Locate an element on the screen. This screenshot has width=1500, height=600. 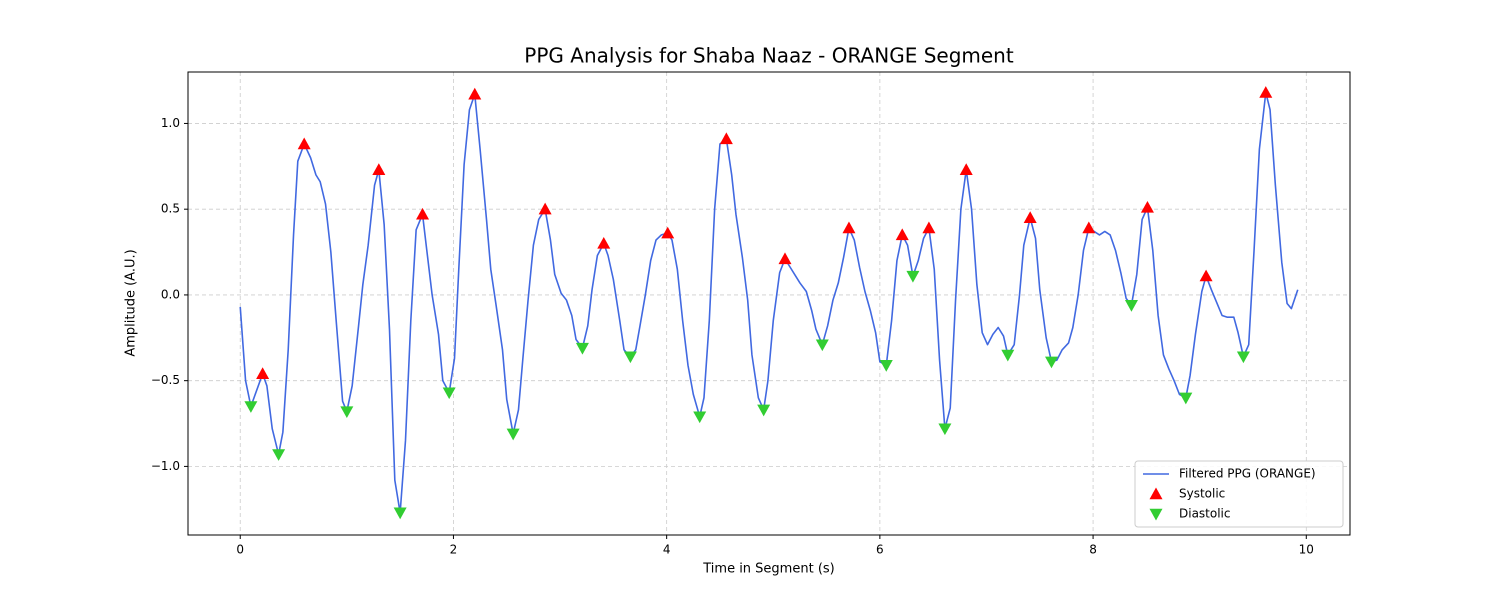
y-tick-label: −1.0 is located at coordinates (165, 466).